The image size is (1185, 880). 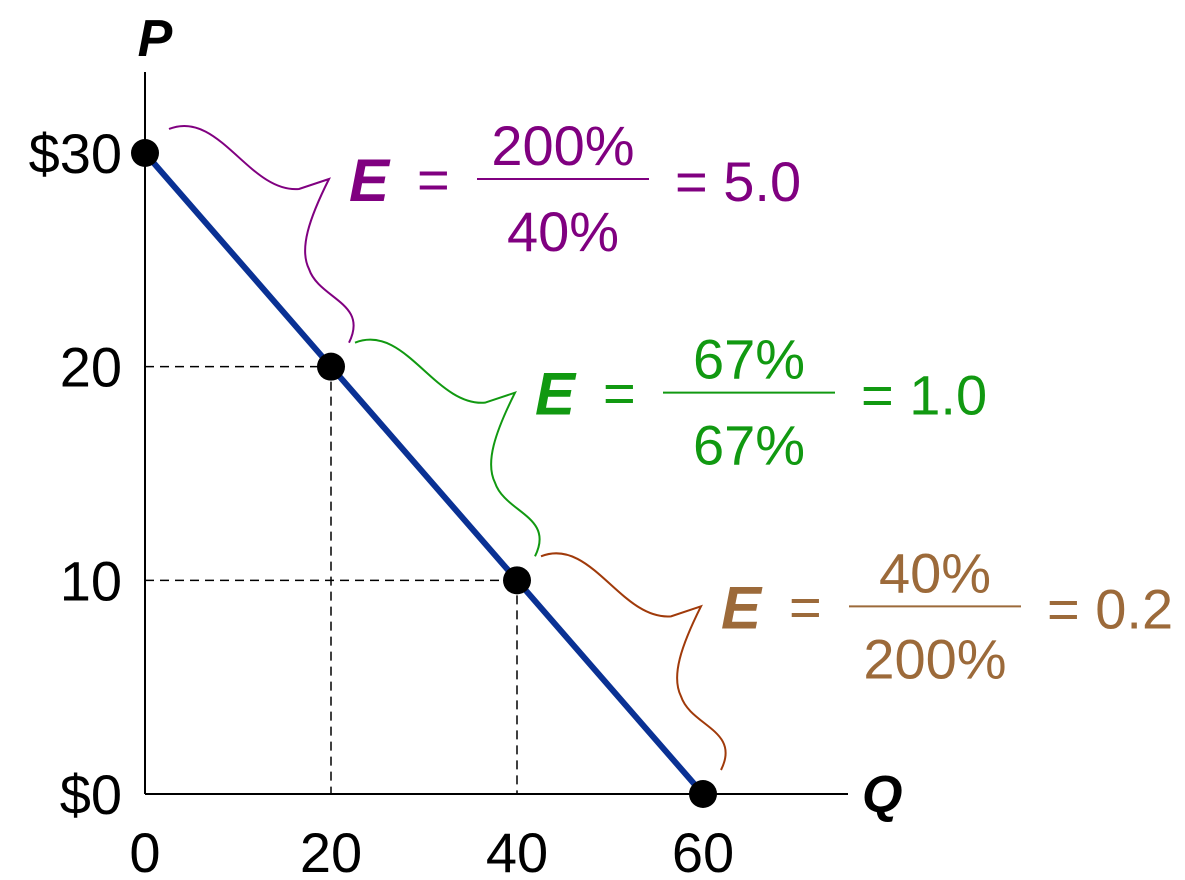 I want to click on elasticity-annotation: E = 40% 200% = 0.2, so click(x=856, y=656).